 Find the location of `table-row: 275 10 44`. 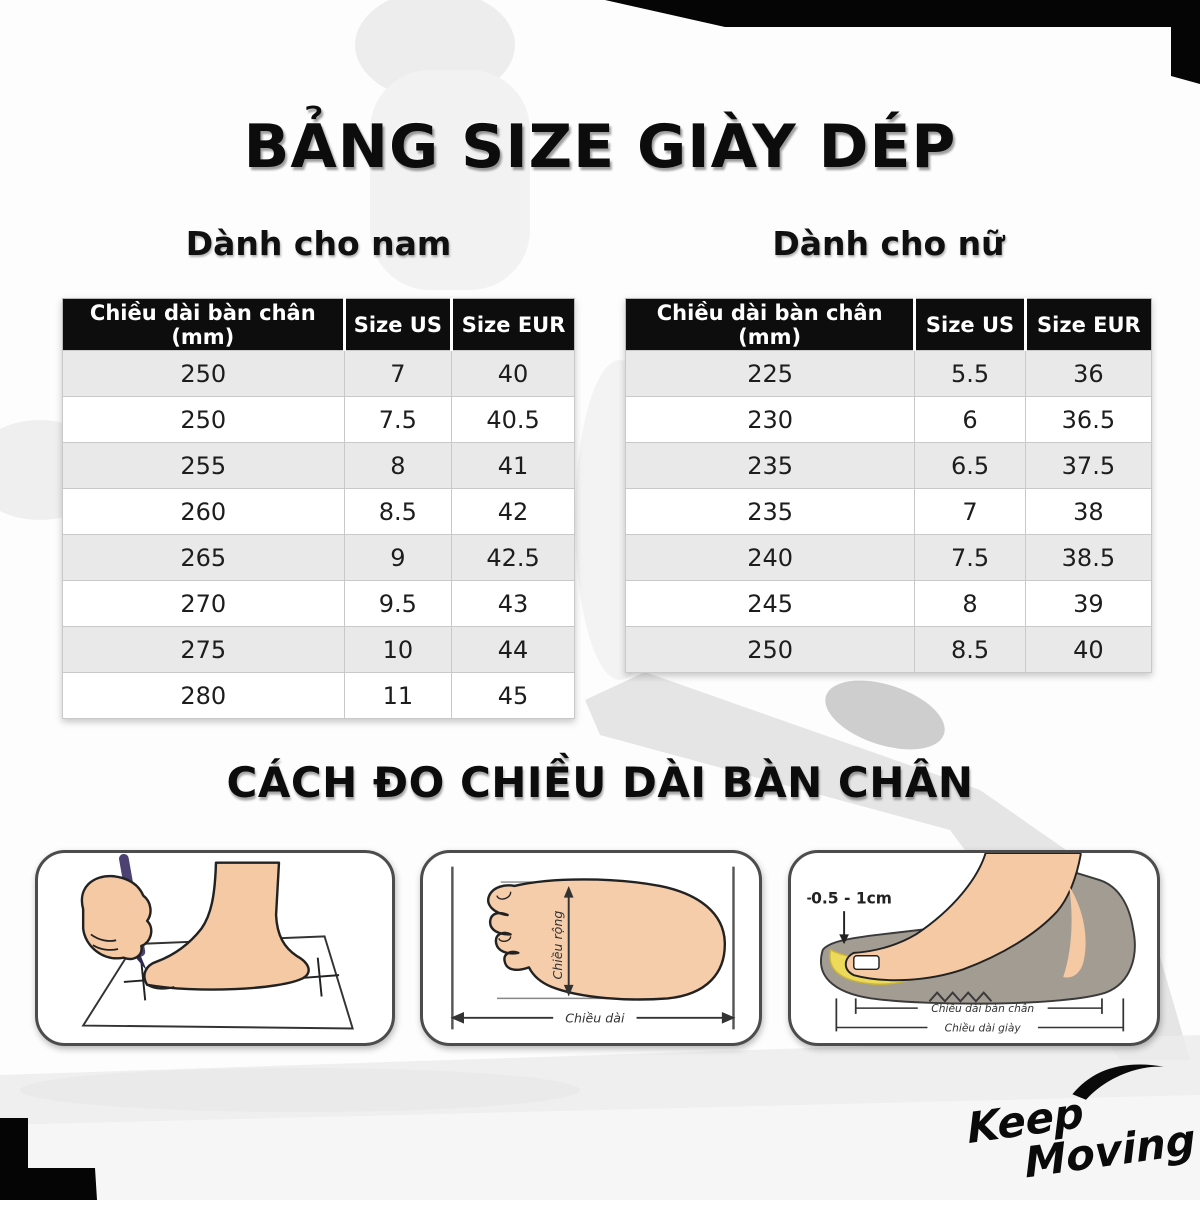

table-row: 275 10 44 is located at coordinates (318, 649).